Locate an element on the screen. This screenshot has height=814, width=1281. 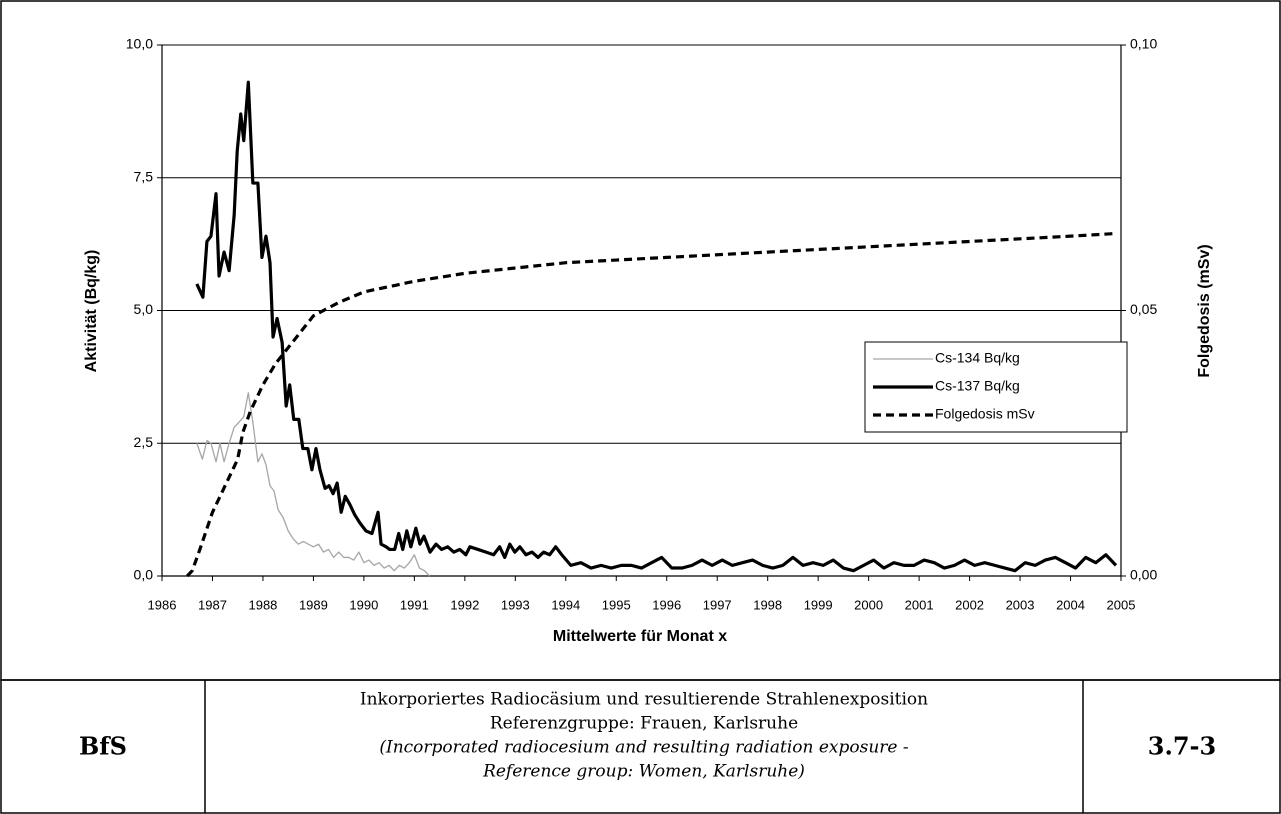
legend-label: Folgedosis mSv is located at coordinates (985, 414).